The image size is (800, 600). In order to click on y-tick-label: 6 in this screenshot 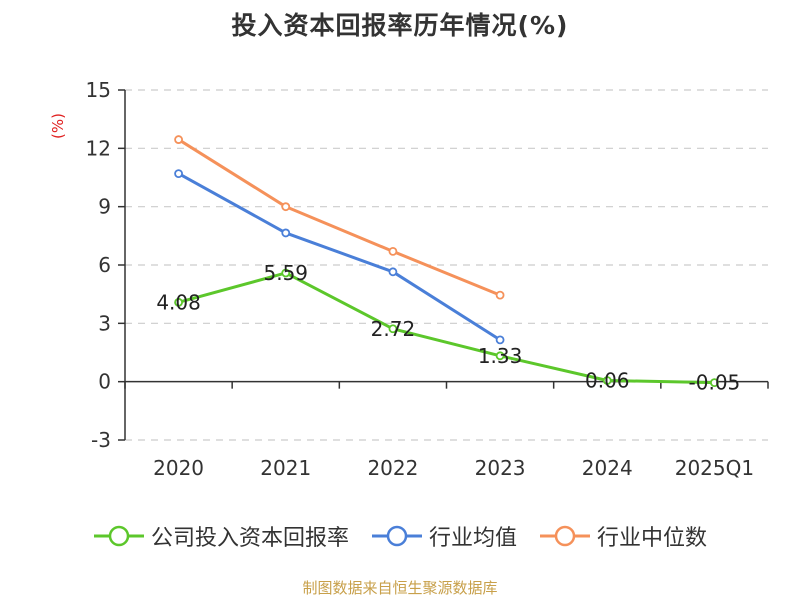, I will do `click(104, 265)`.